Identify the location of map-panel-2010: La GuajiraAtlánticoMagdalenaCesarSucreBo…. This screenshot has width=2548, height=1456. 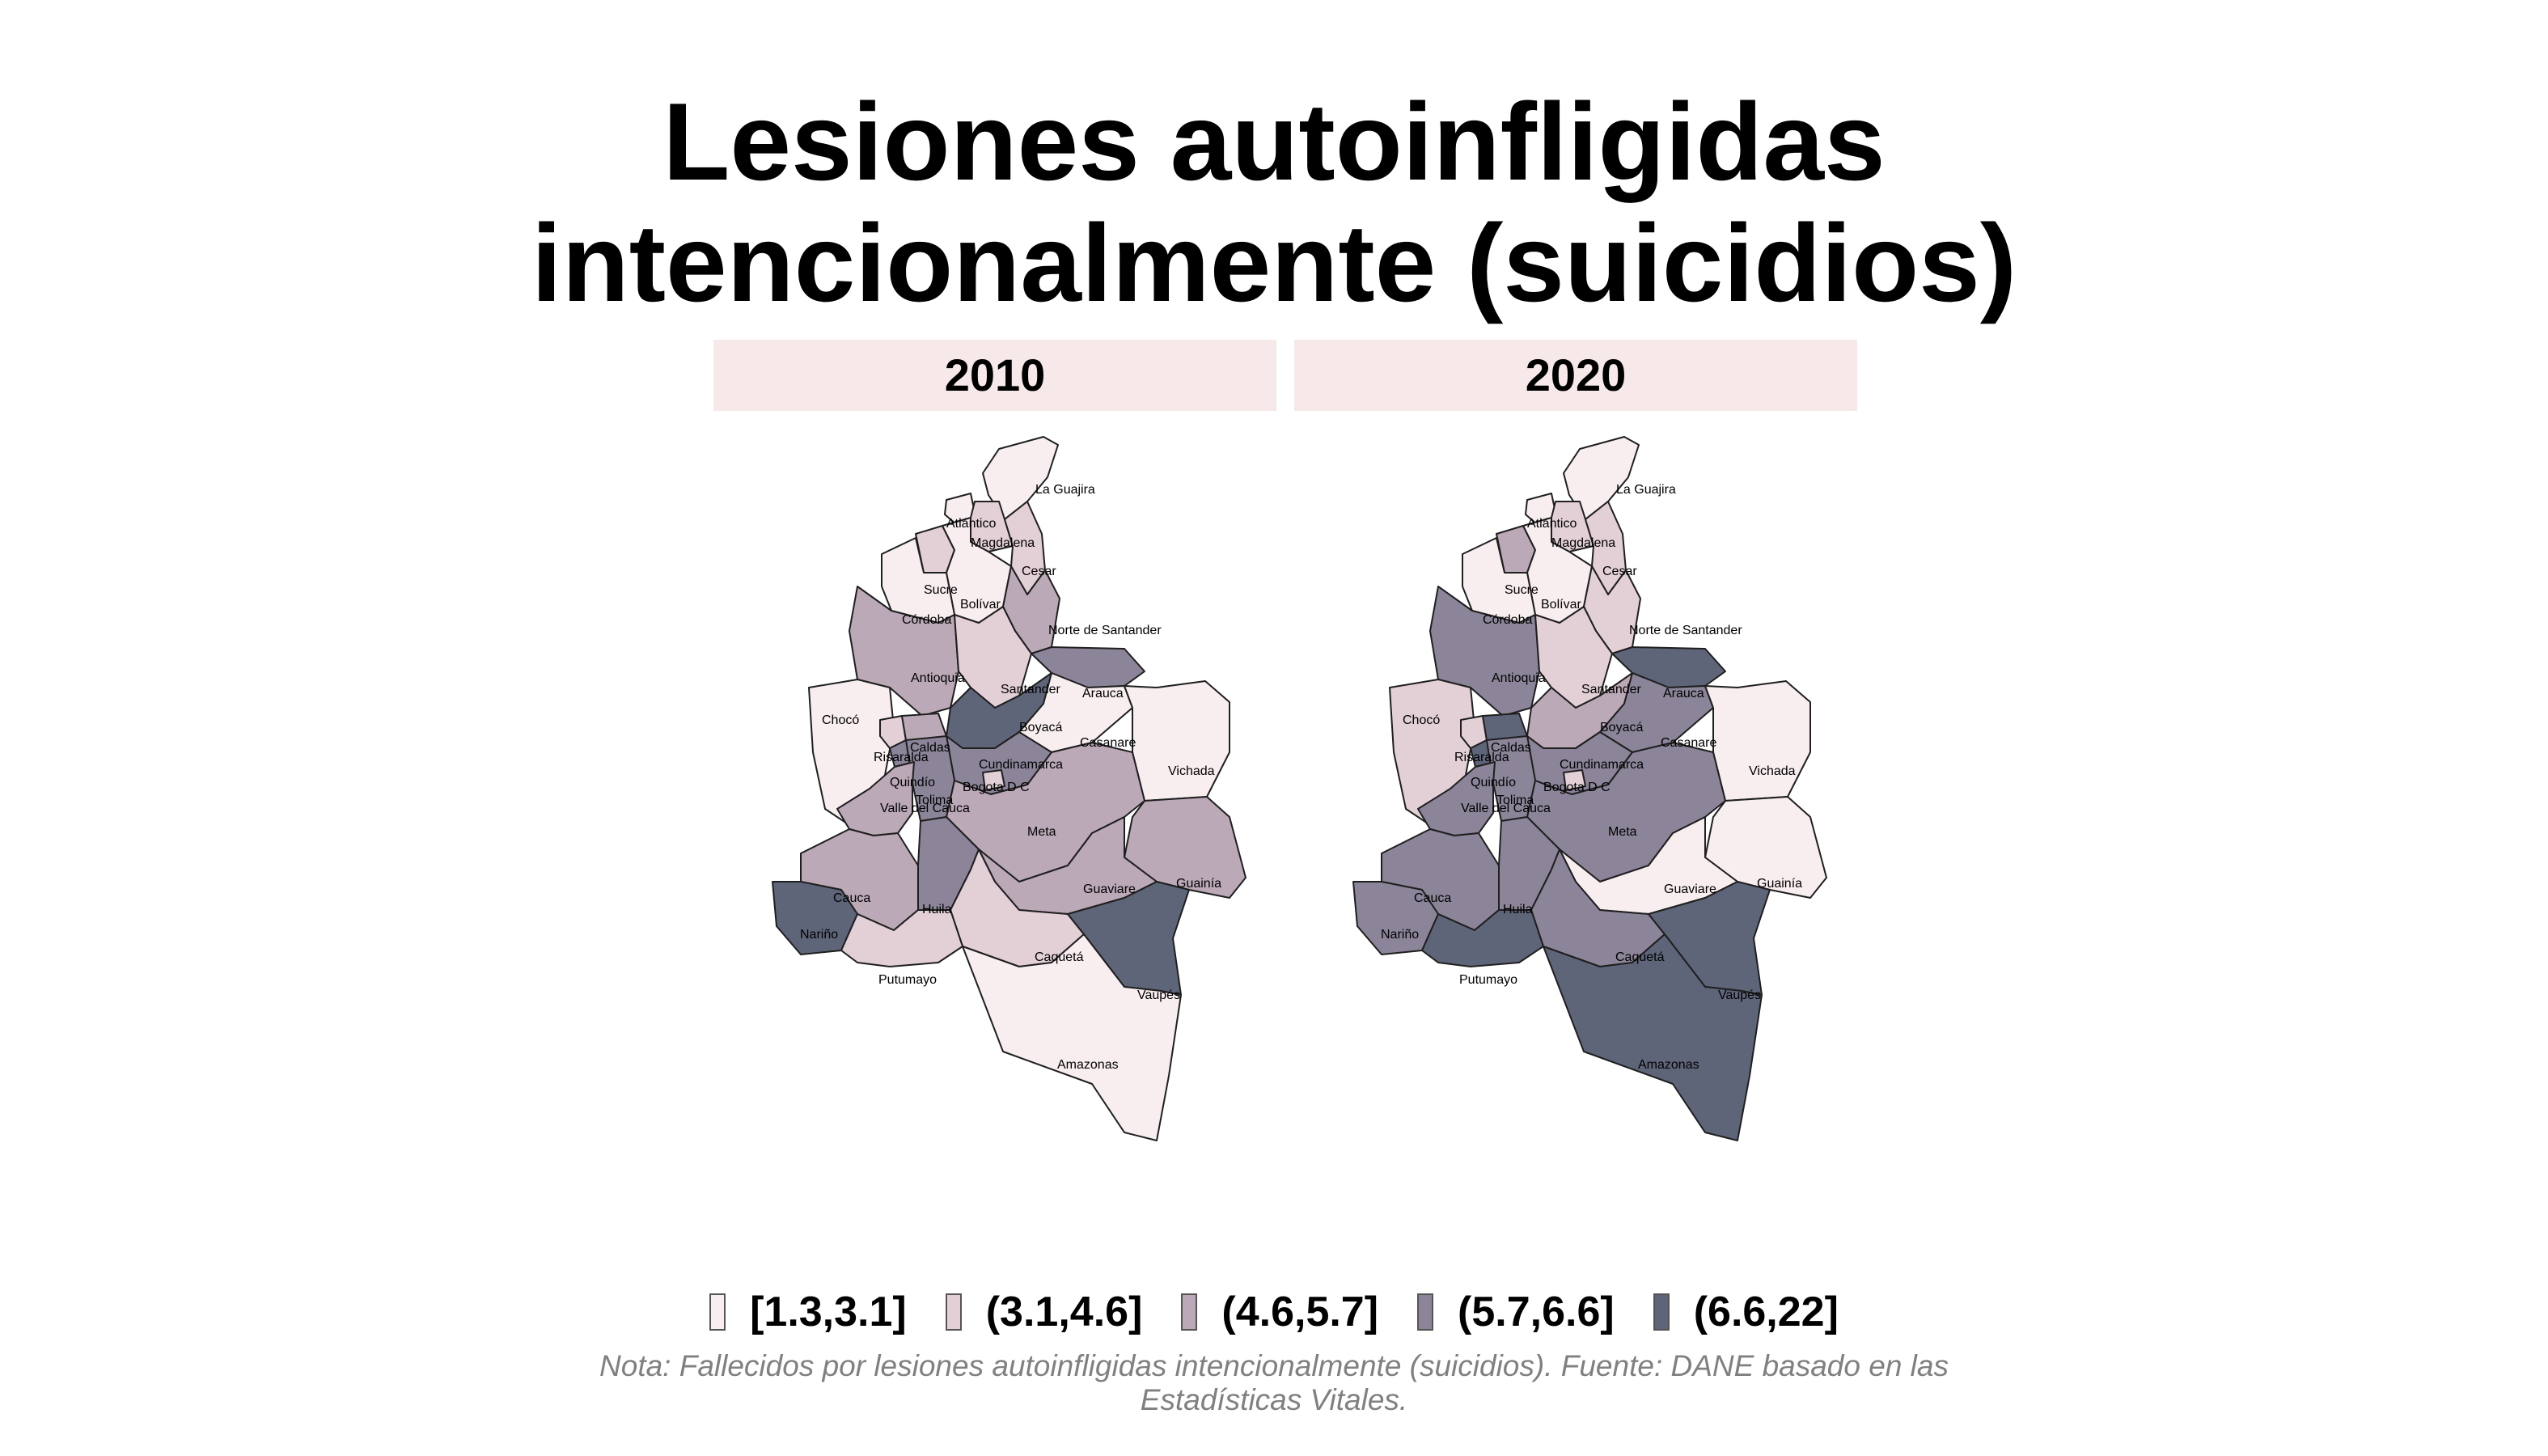
(1009, 788).